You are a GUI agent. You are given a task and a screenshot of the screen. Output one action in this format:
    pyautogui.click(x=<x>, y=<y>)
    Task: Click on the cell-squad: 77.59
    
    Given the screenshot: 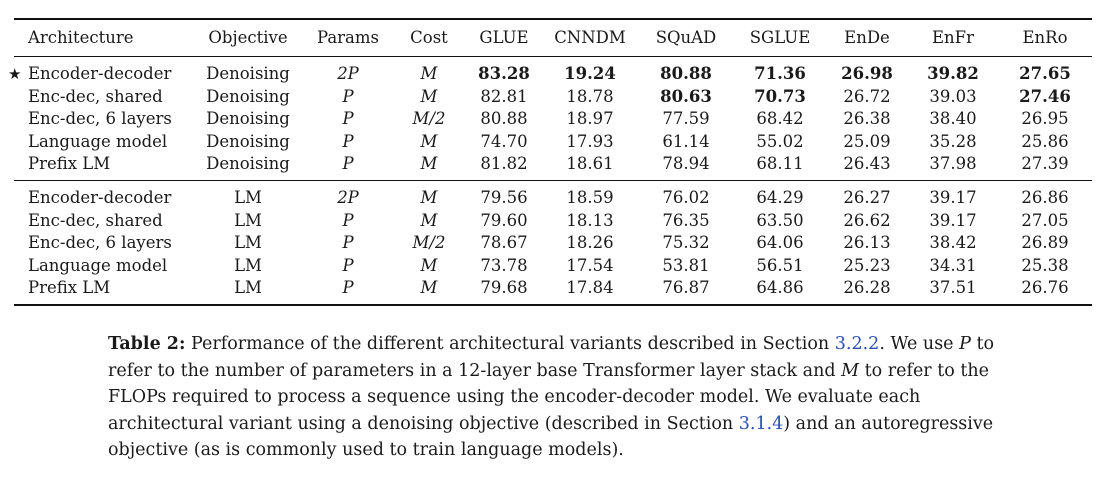 What is the action you would take?
    pyautogui.click(x=686, y=119)
    